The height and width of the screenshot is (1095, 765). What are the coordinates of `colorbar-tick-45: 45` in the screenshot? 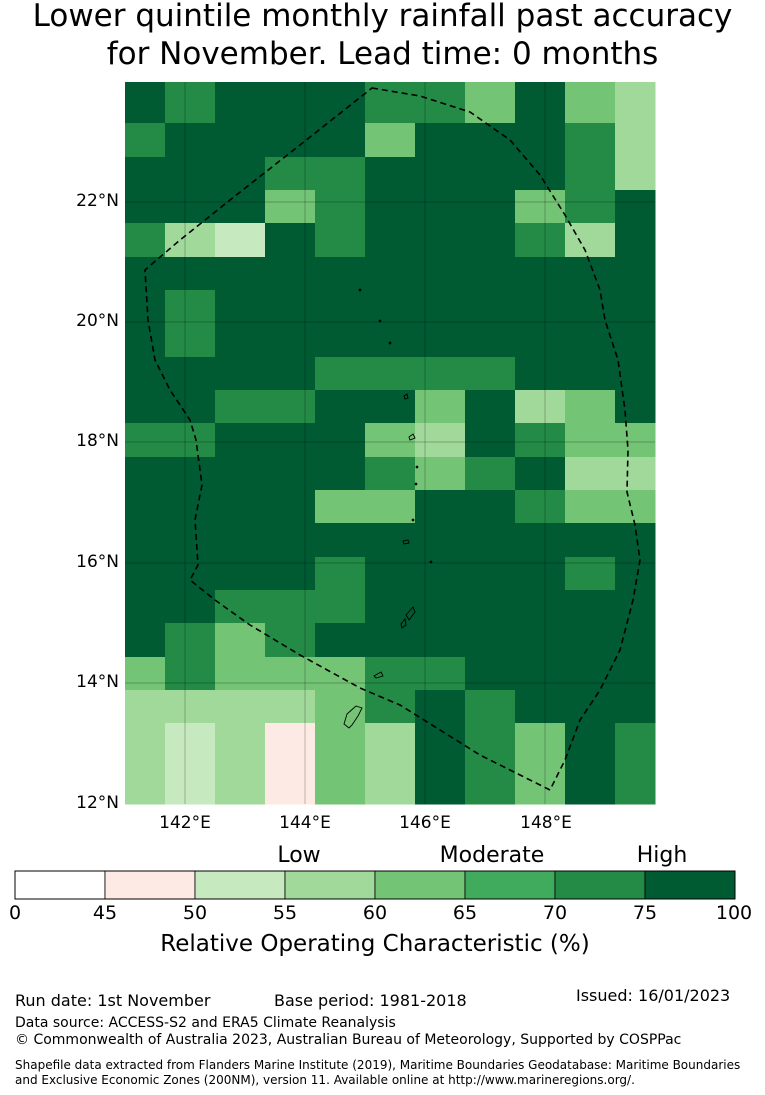 It's located at (105, 913).